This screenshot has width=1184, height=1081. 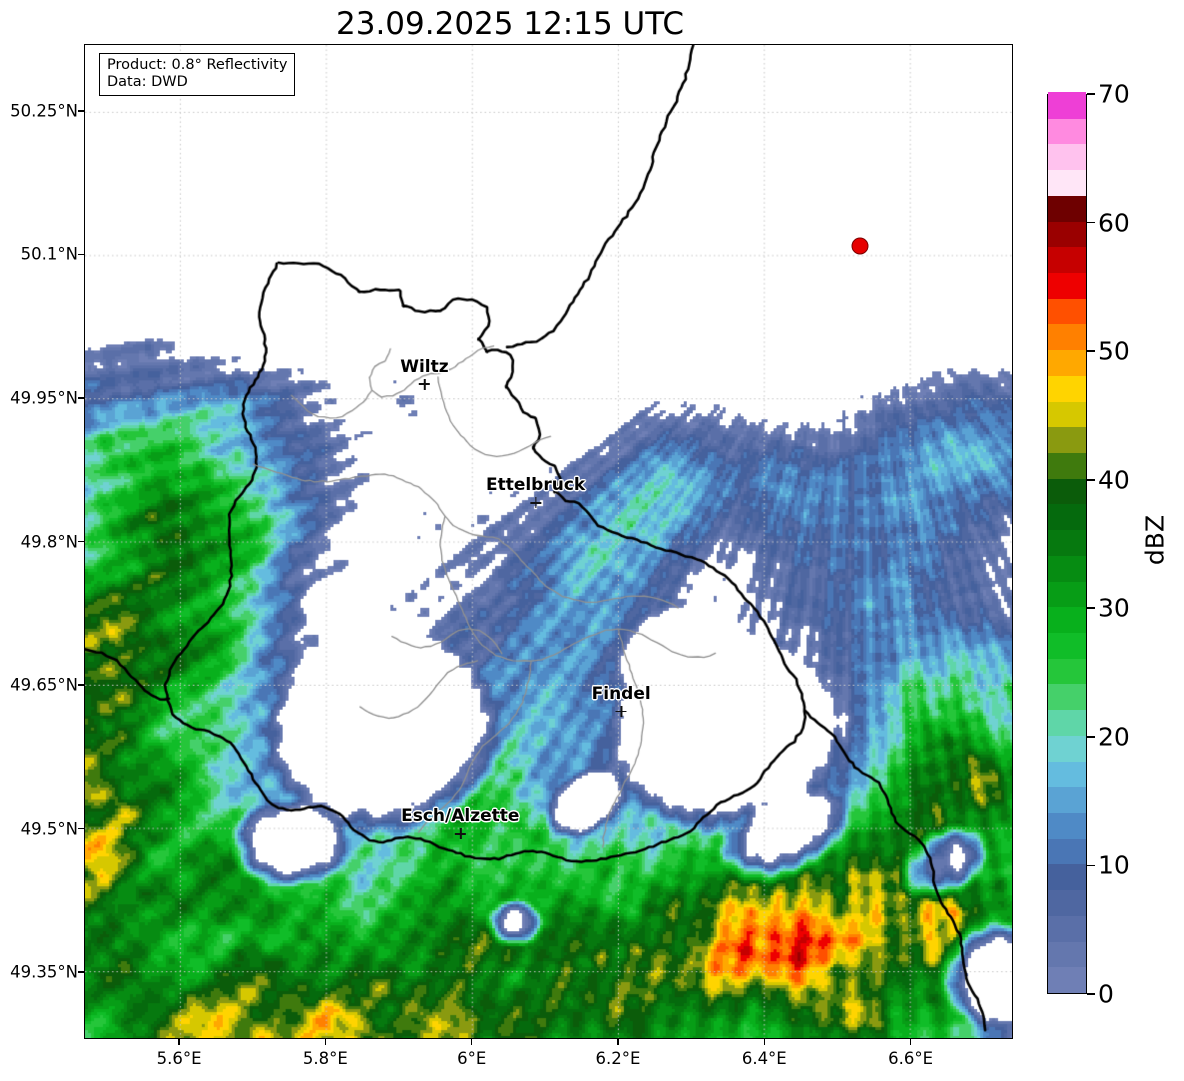 What do you see at coordinates (147, 82) in the screenshot?
I see `data-source-line: Data: DWD` at bounding box center [147, 82].